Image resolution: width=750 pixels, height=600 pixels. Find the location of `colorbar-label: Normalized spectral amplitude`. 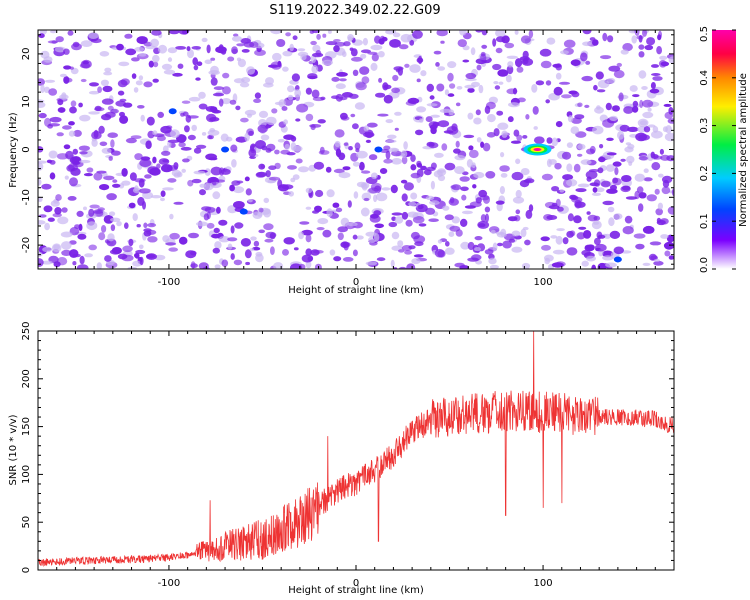

colorbar-label: Normalized spectral amplitude is located at coordinates (743, 150).